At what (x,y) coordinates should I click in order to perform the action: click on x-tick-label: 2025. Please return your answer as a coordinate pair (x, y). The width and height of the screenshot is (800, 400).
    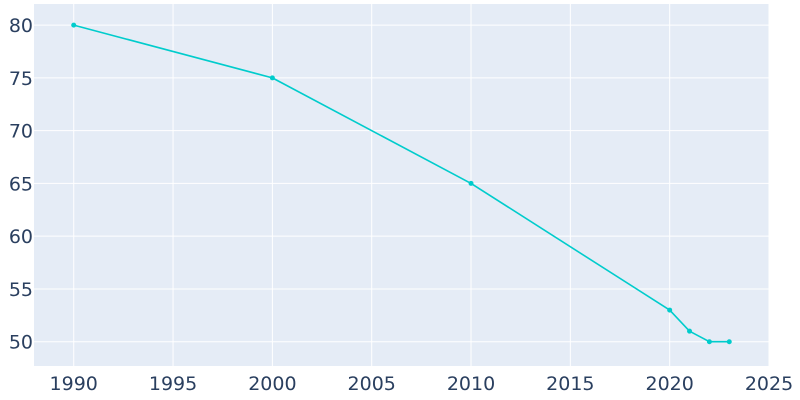
    Looking at the image, I should click on (769, 384).